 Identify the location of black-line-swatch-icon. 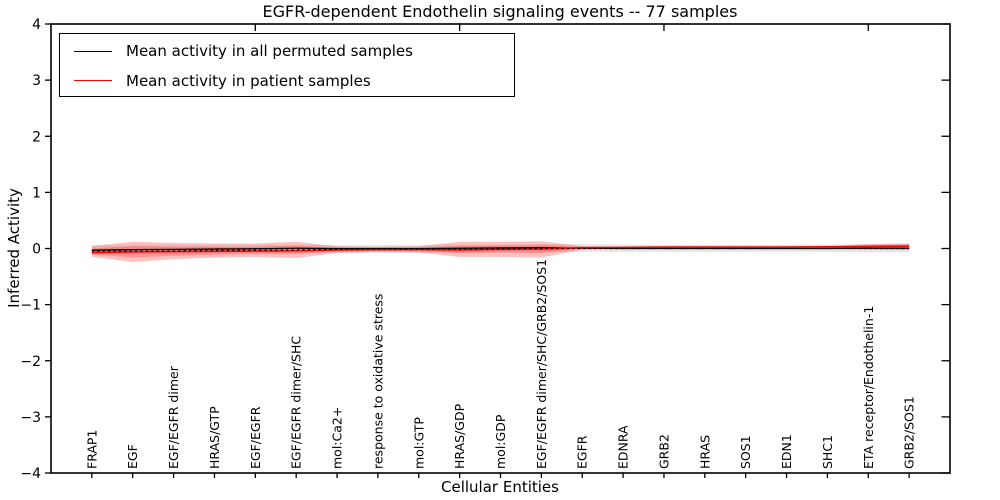
(93, 51).